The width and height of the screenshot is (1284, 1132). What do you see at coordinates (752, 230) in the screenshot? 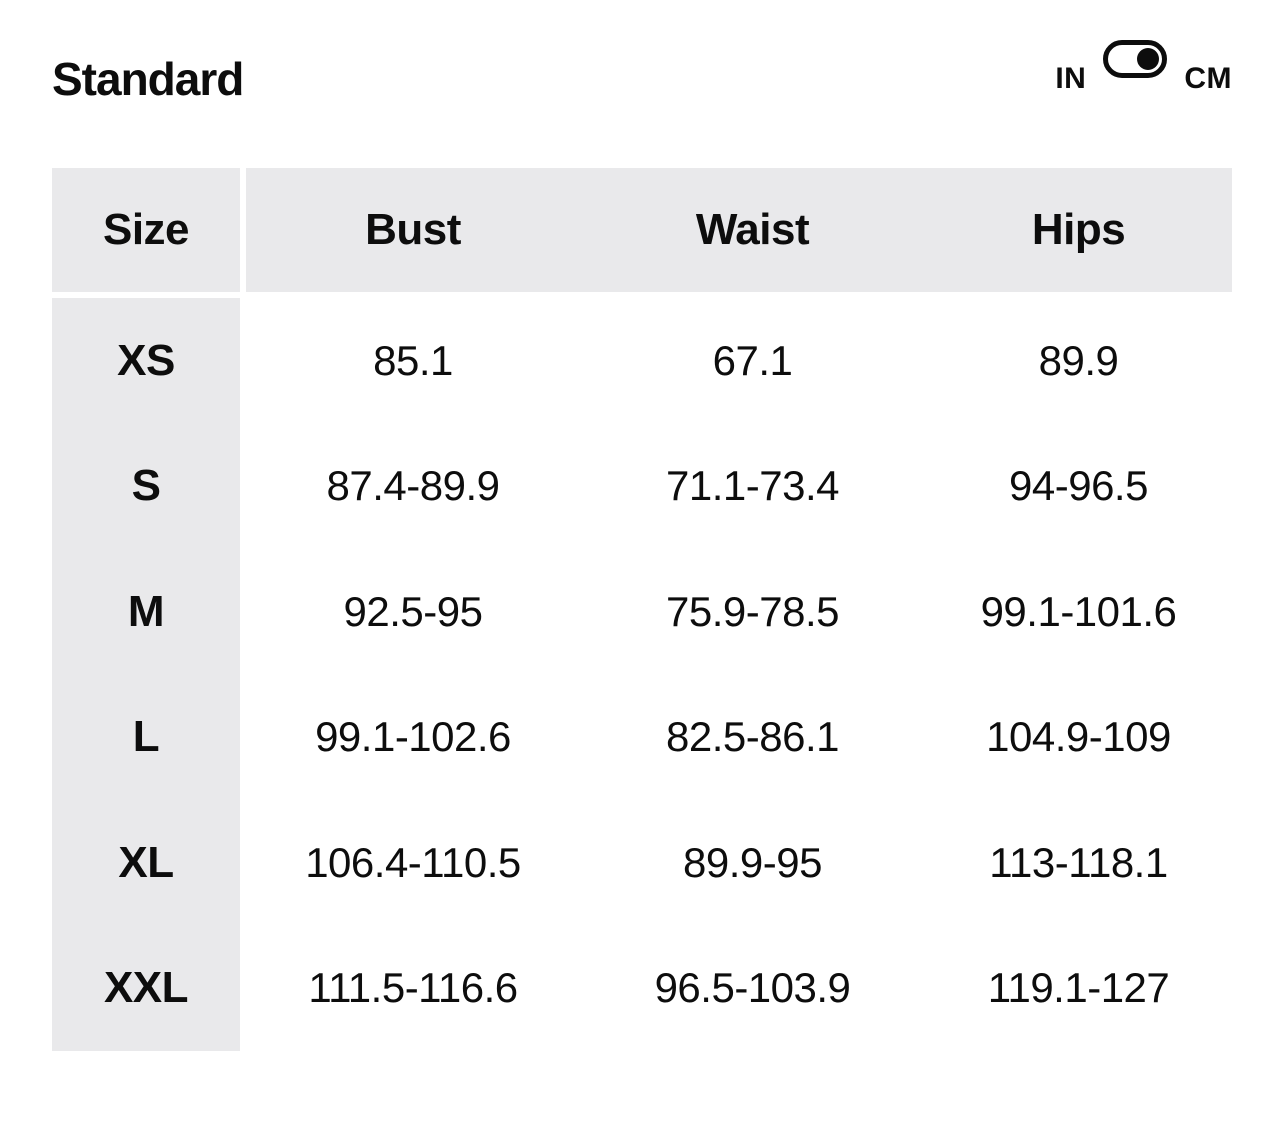
I see `column-header-waist: Waist` at bounding box center [752, 230].